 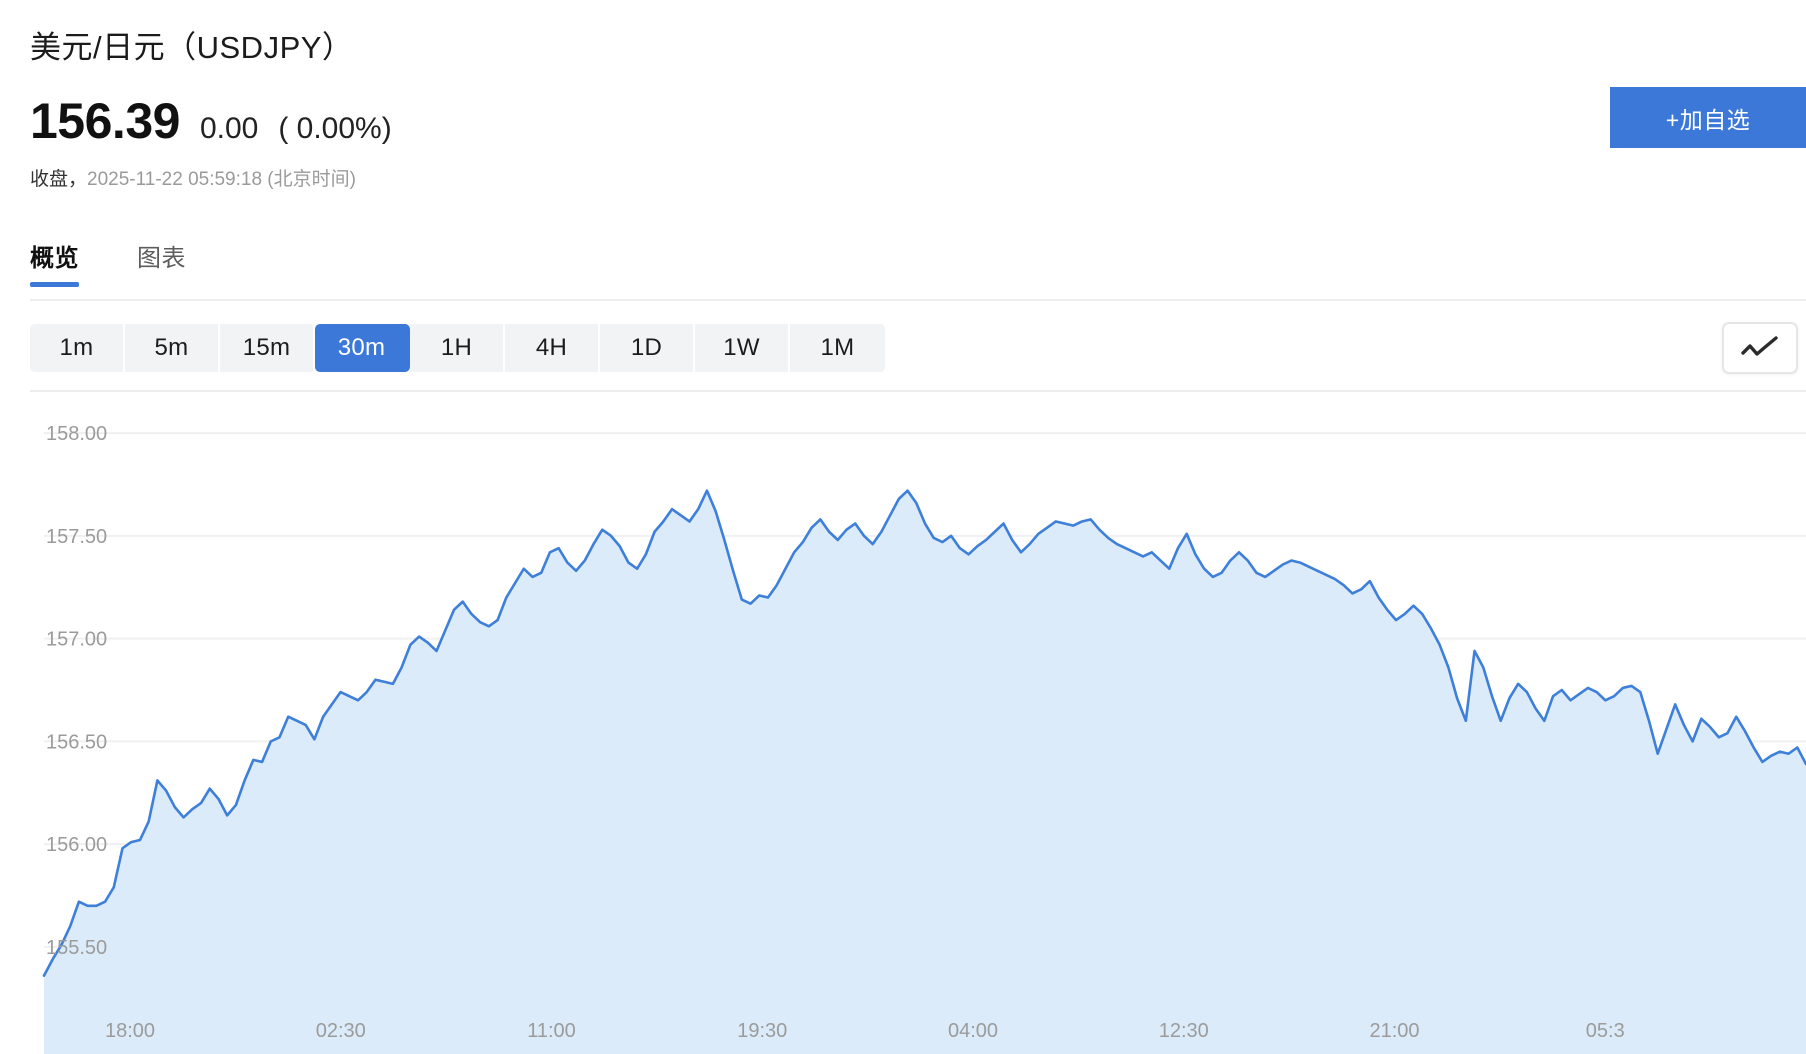 I want to click on timeframe-1h: 1H, so click(x=457, y=348).